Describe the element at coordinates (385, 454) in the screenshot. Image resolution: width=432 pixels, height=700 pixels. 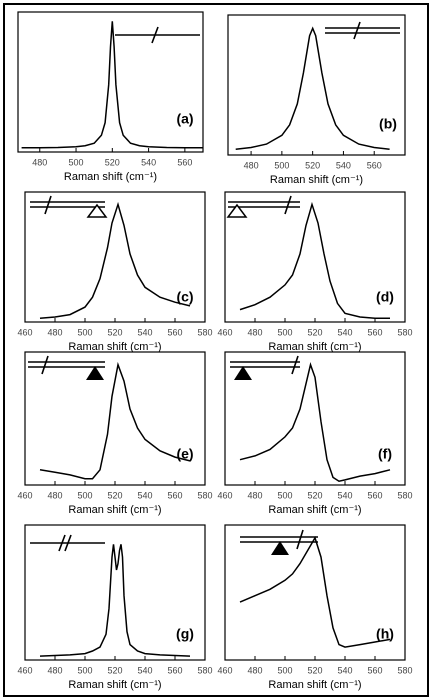
I see `panel-label: (f)` at that location.